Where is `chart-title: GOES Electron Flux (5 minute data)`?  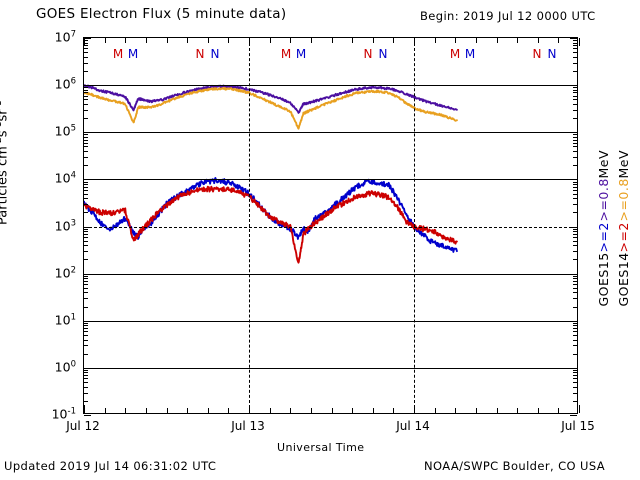
chart-title: GOES Electron Flux (5 minute data) is located at coordinates (161, 14).